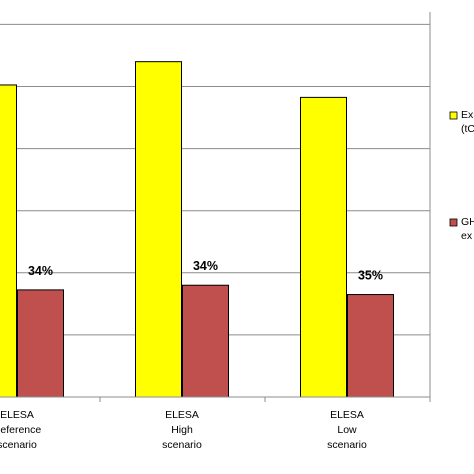 The image size is (474, 474). What do you see at coordinates (467, 236) in the screenshot?
I see `legend-label: ex` at bounding box center [467, 236].